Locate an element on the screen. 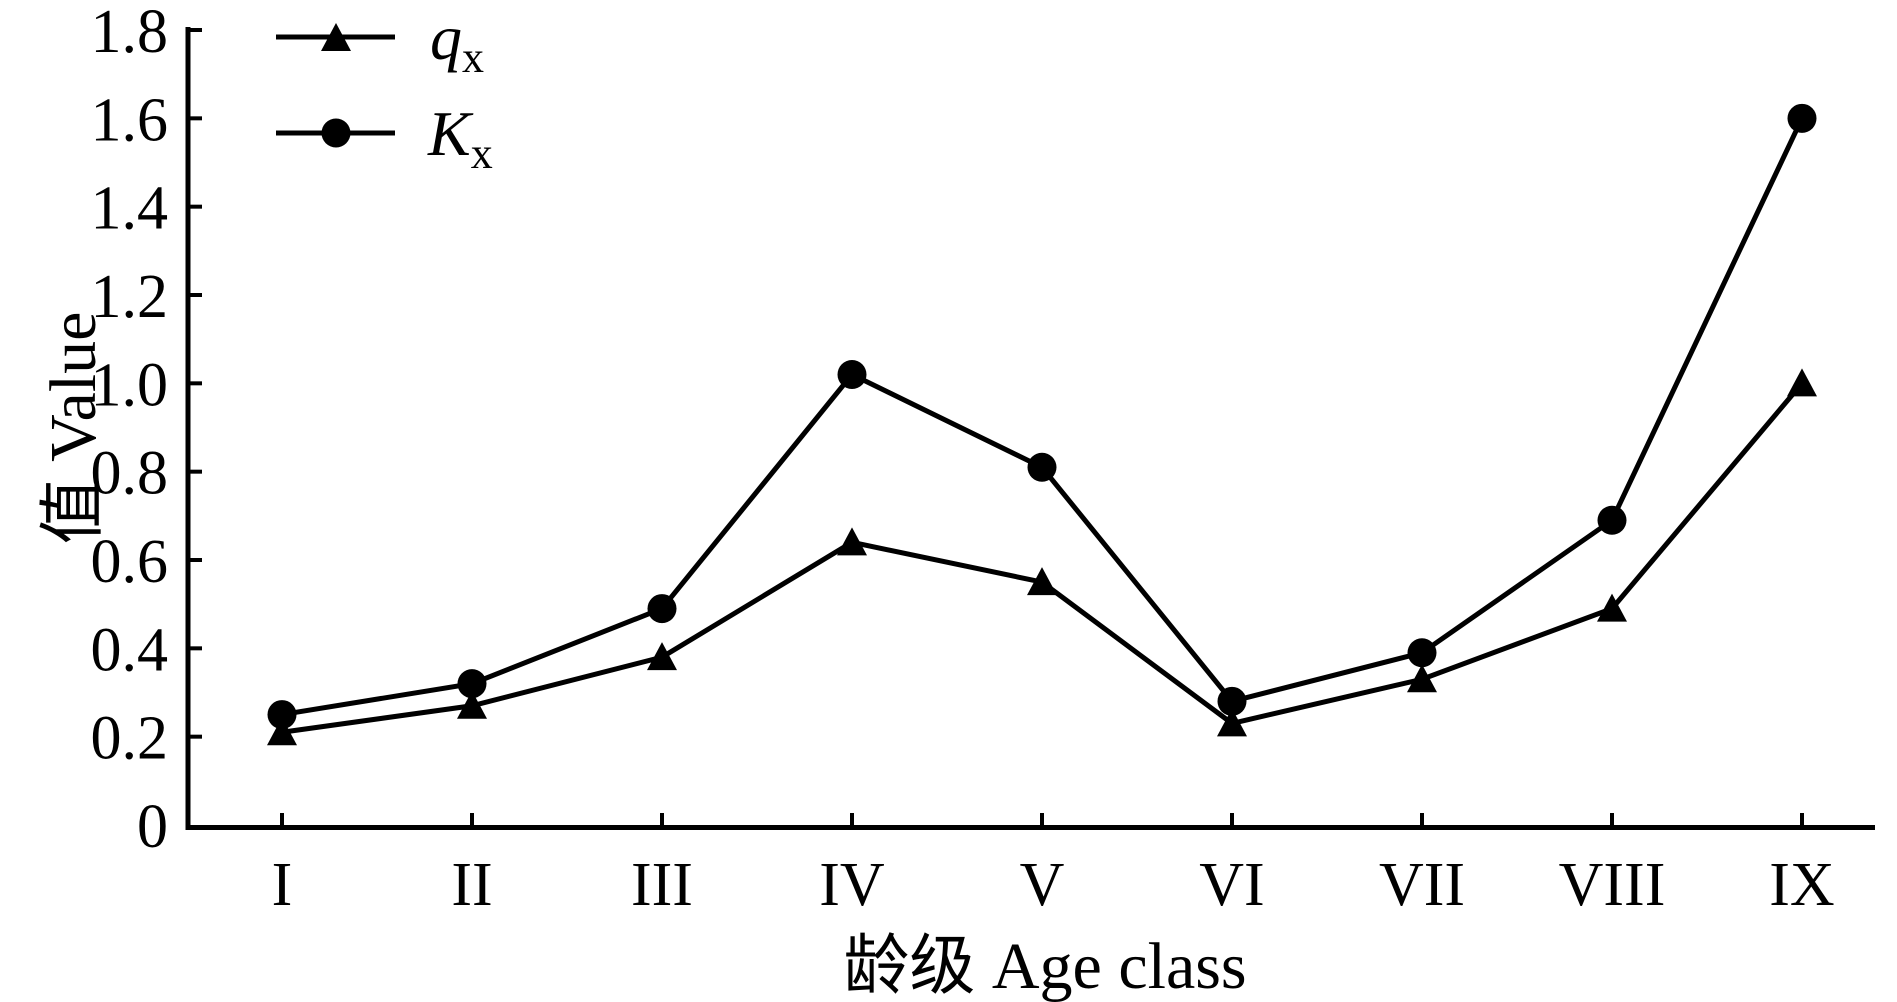 This screenshot has height=1002, width=1897. legend: qx Kx is located at coordinates (384, 90).